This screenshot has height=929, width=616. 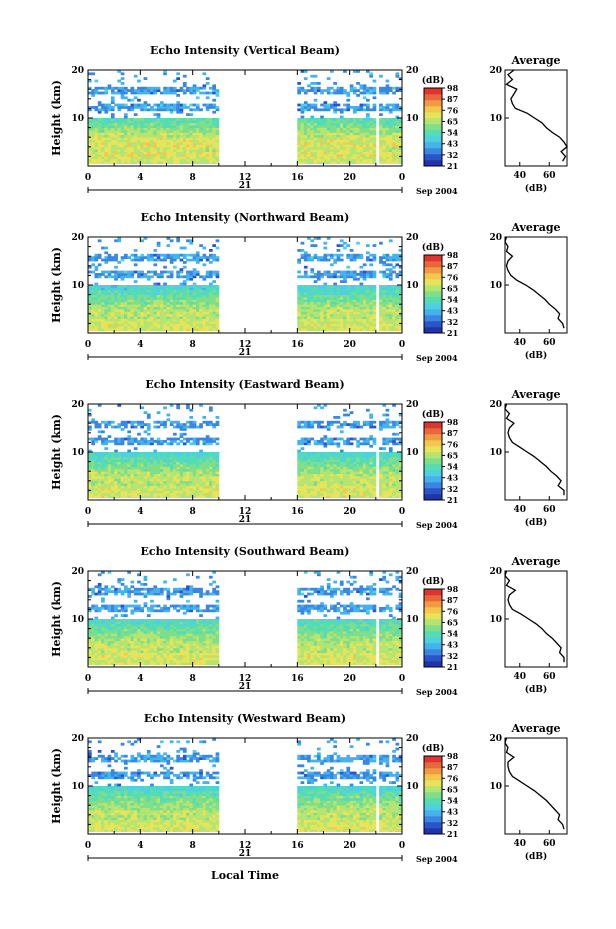 What do you see at coordinates (453, 311) in the screenshot?
I see `colorbar-tick-label: 43` at bounding box center [453, 311].